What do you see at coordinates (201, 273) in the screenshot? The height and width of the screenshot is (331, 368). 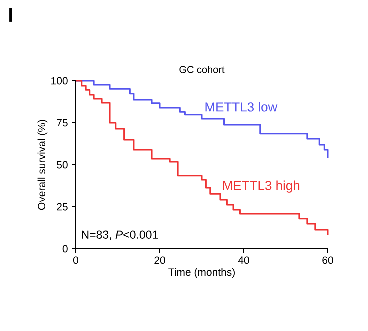 I see `x-axis-title: Time (months)` at bounding box center [201, 273].